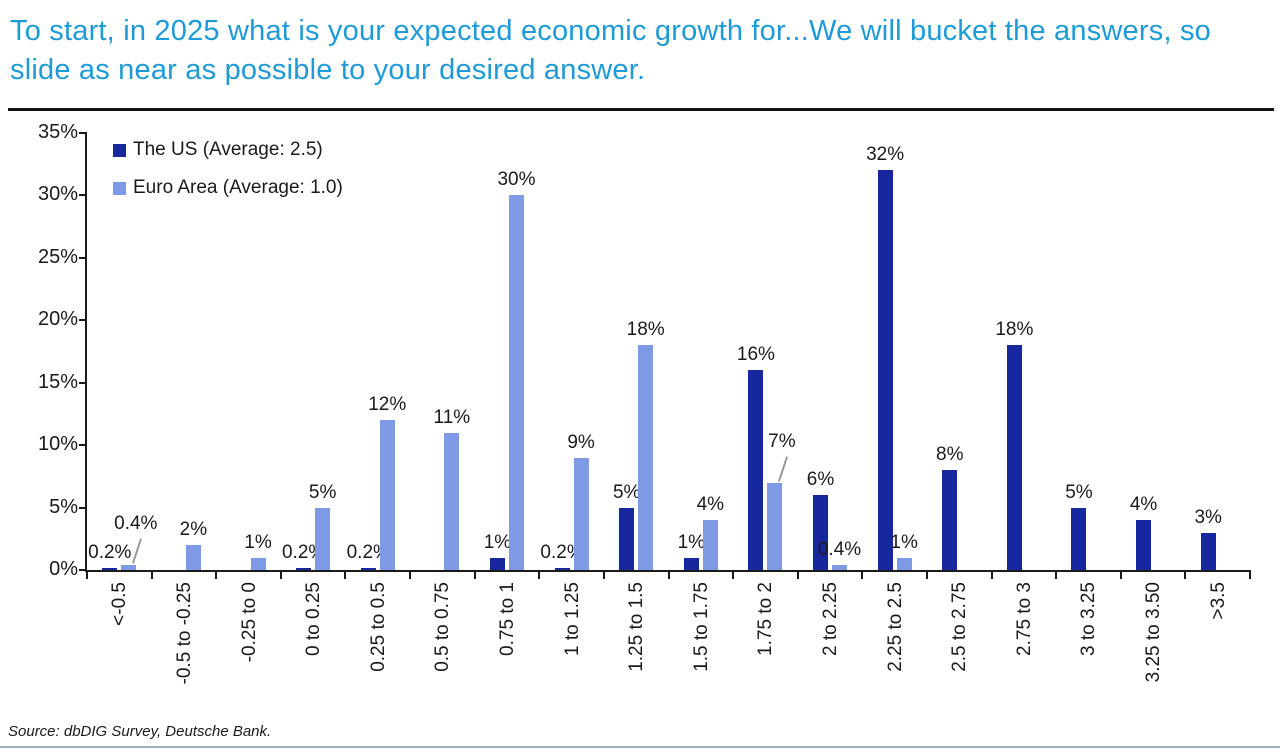  Describe the element at coordinates (1024, 619) in the screenshot. I see `x-tick-label: 2.75 to 3` at that location.